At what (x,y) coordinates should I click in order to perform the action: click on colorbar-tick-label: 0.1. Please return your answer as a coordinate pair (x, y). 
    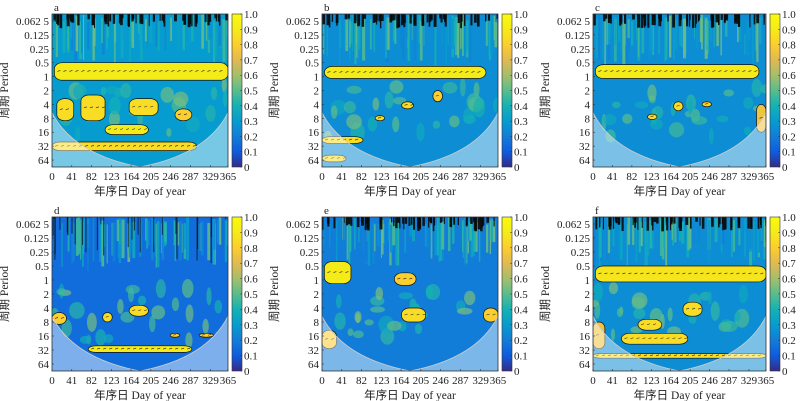
    Looking at the image, I should click on (789, 357).